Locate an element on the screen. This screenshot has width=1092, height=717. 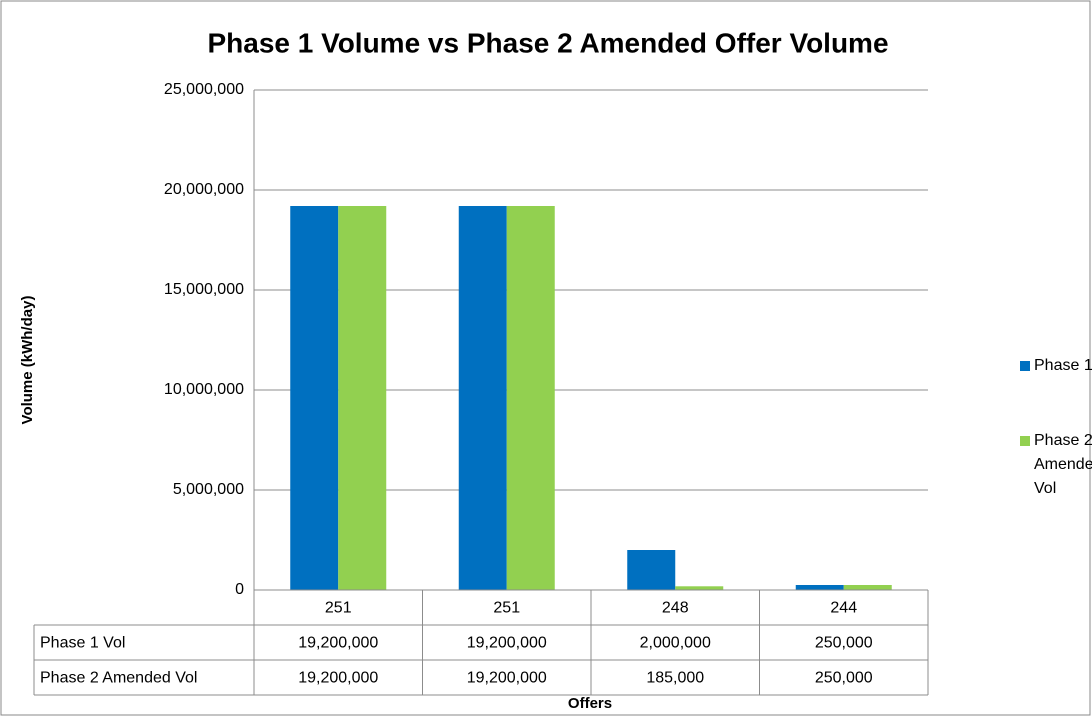
x-tick-label: 244 is located at coordinates (843, 608).